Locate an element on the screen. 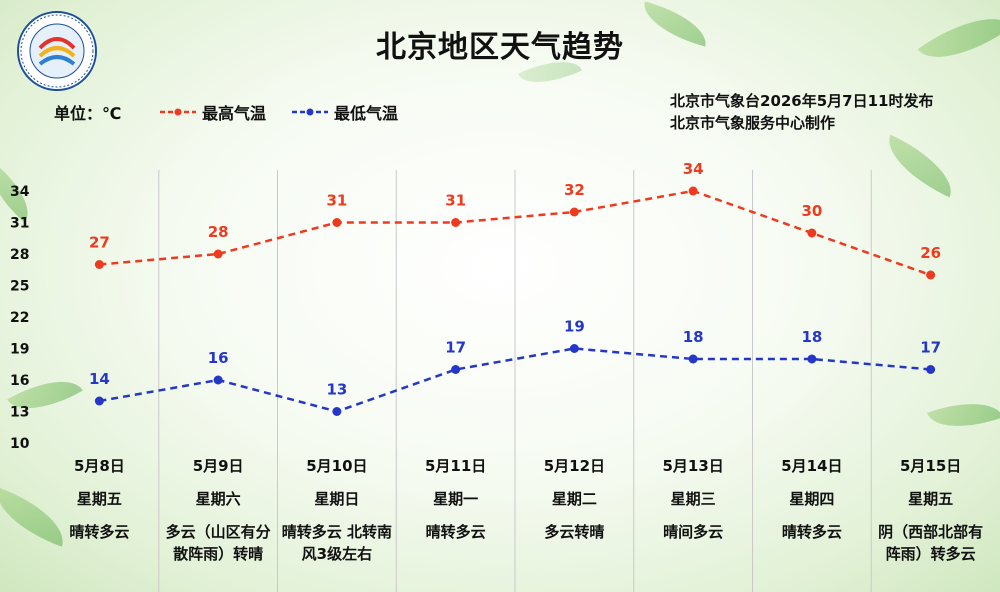 This screenshot has height=592, width=1000. day-column: 5月11日星期一晴转多云 is located at coordinates (455, 520).